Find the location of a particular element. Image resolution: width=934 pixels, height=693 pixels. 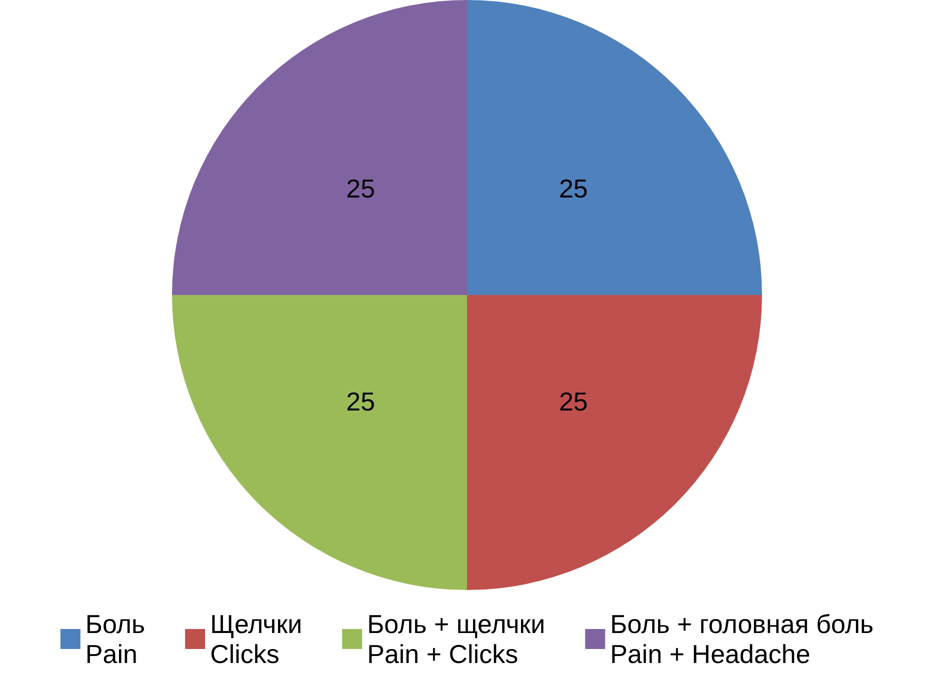

legend-label: Щелчки Clicks is located at coordinates (256, 639).